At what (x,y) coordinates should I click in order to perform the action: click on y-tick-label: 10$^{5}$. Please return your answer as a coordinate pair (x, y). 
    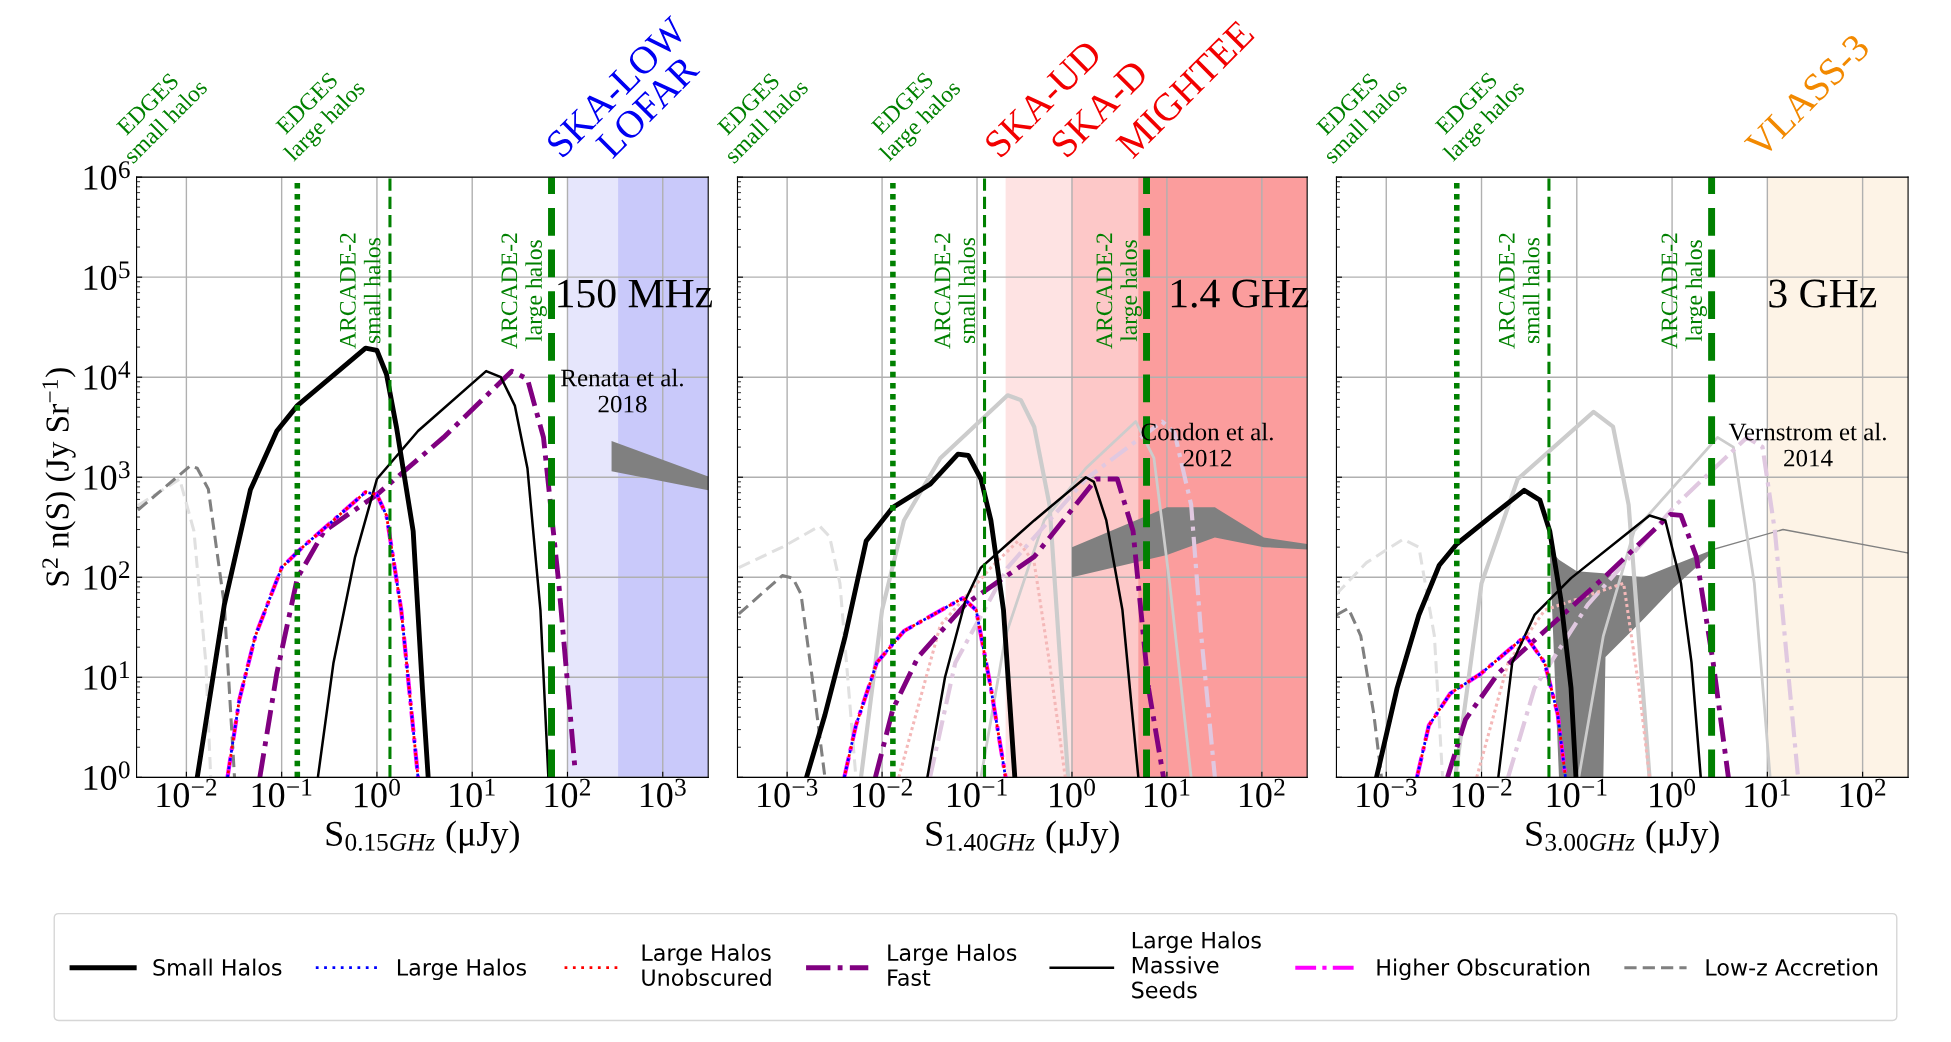
    Looking at the image, I should click on (107, 276).